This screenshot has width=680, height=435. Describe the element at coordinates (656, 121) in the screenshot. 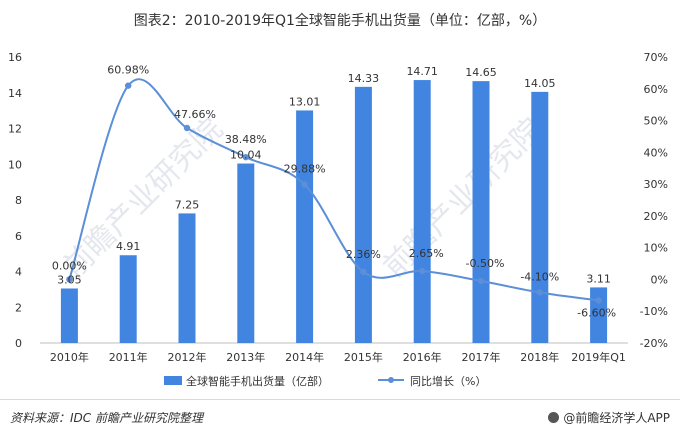

I see `y-right-tick-label: 50%` at that location.